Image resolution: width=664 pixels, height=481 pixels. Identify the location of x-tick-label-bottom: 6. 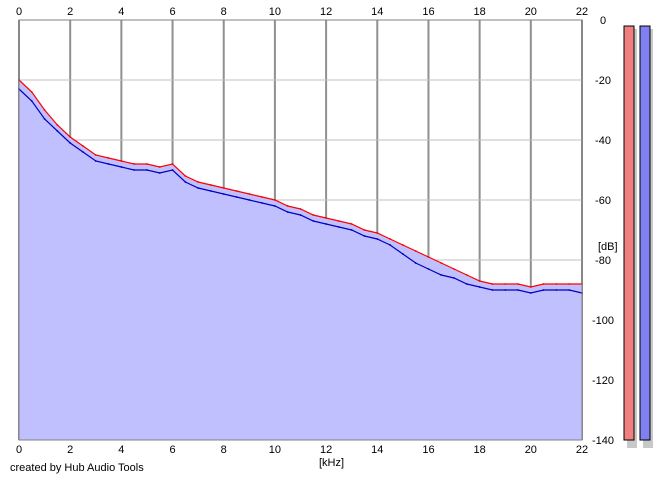
(172, 450).